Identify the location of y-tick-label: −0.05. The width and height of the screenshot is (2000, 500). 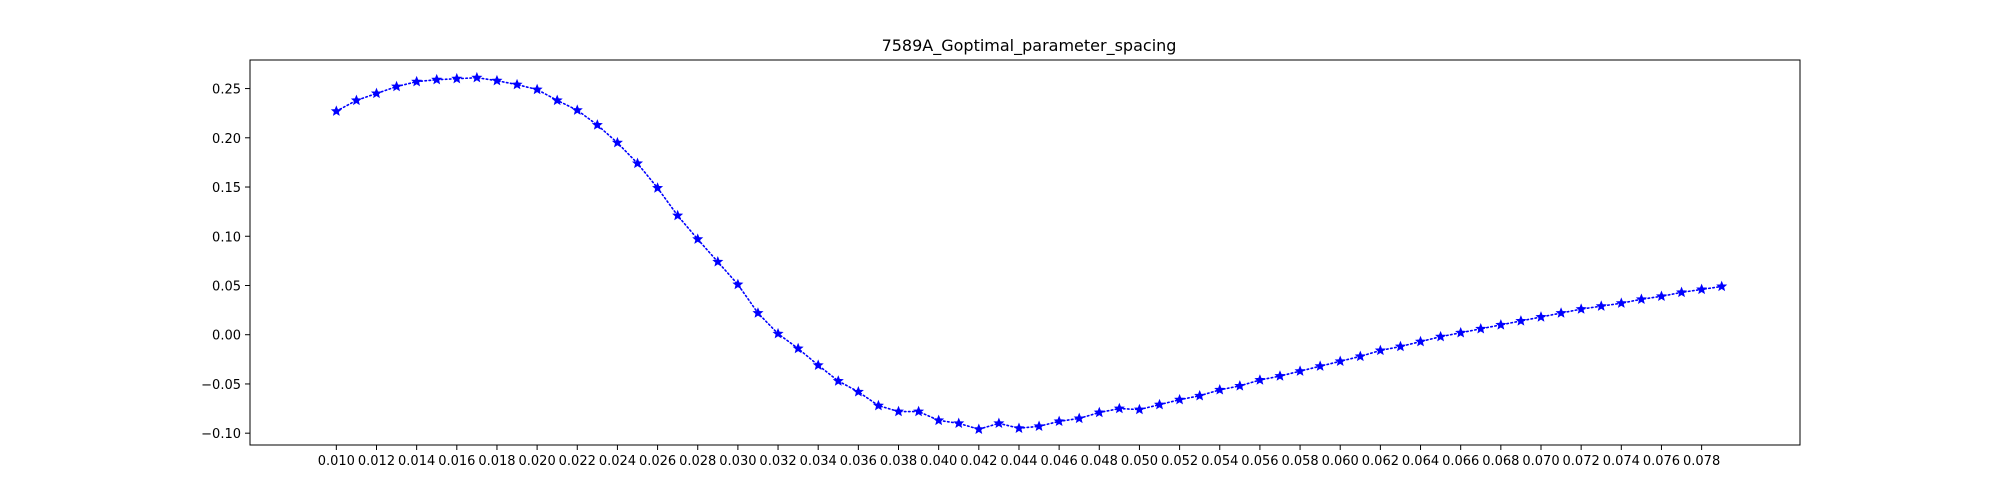
(221, 385).